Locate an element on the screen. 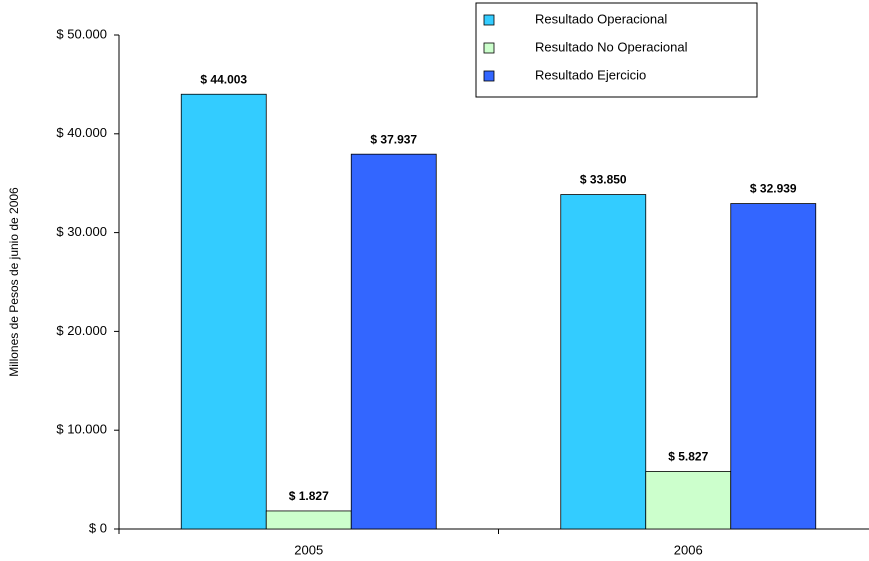  y-tick-label: $ 0 is located at coordinates (98, 527).